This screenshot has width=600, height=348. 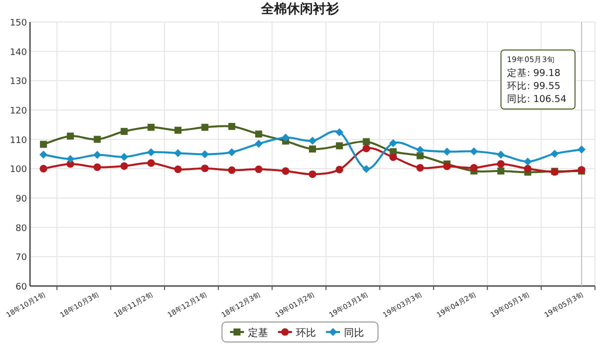 What do you see at coordinates (19, 170) in the screenshot?
I see `y-tick-label: 100` at bounding box center [19, 170].